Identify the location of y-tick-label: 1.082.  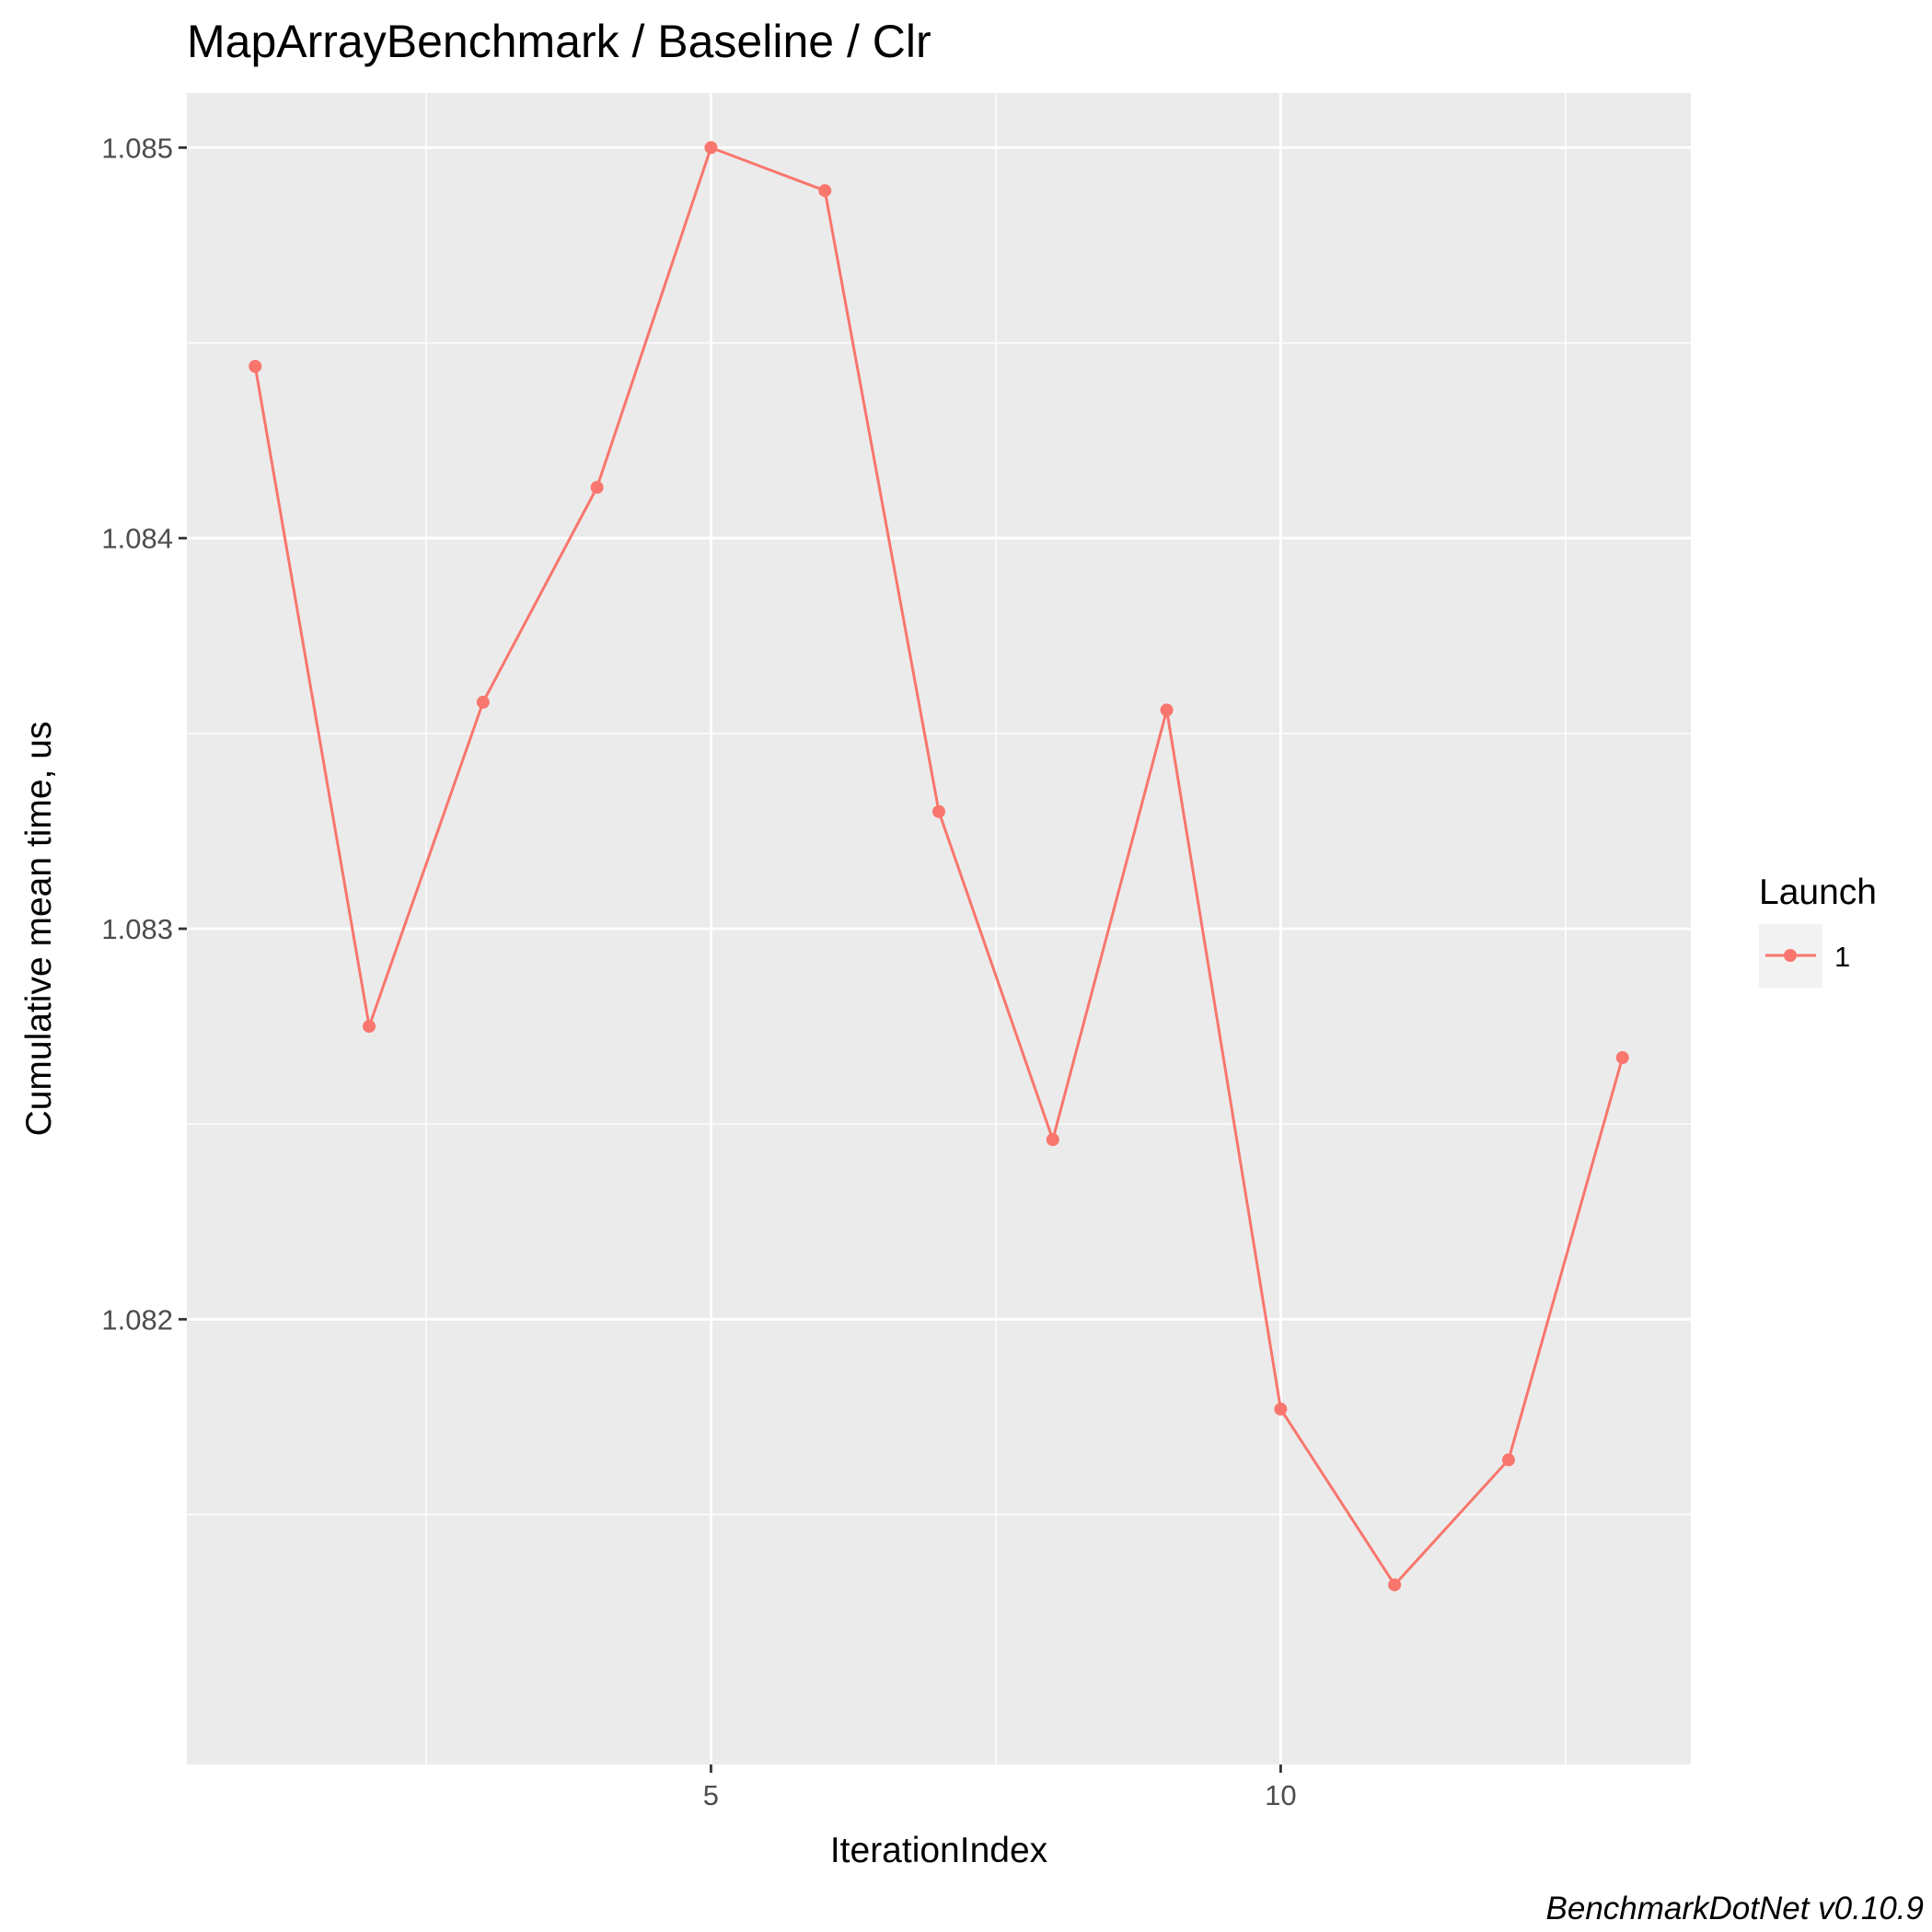
(137, 1320).